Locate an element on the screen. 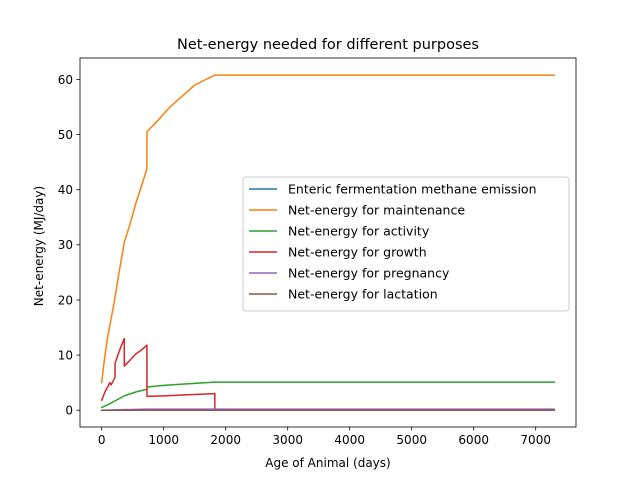  legend-label-5: Net-energy for pregnancy is located at coordinates (369, 273).